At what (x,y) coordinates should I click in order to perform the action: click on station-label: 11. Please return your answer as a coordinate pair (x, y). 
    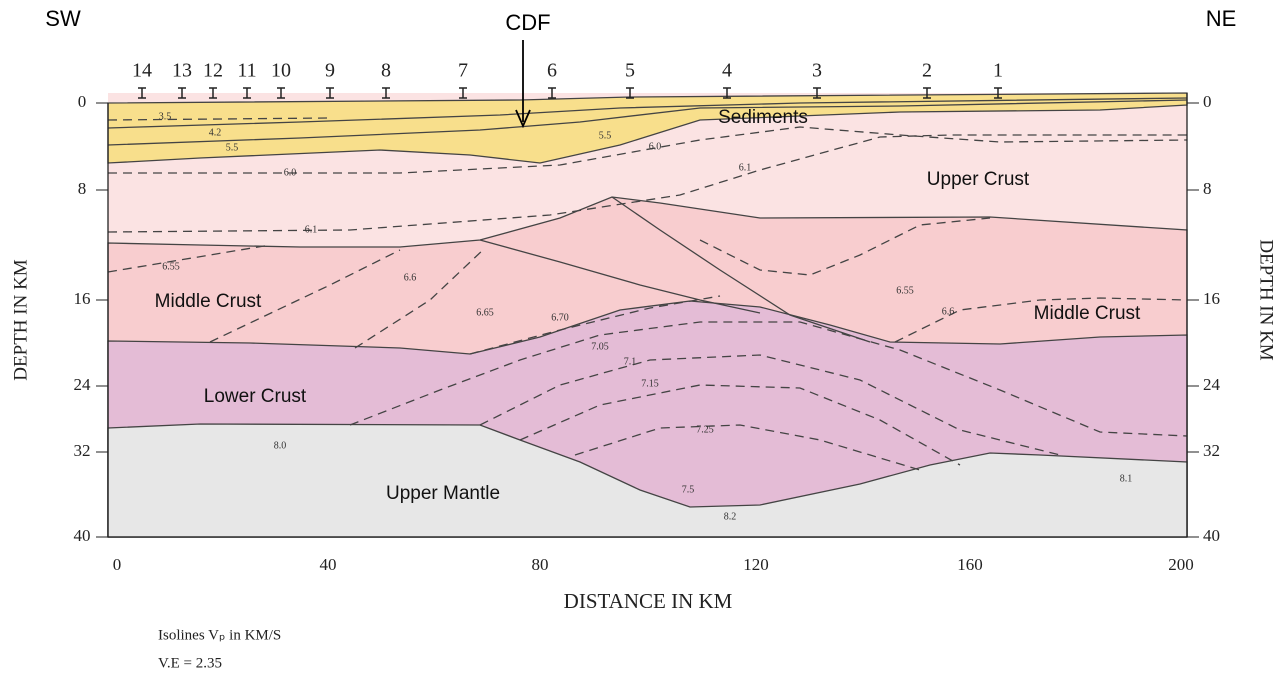
    Looking at the image, I should click on (246, 71).